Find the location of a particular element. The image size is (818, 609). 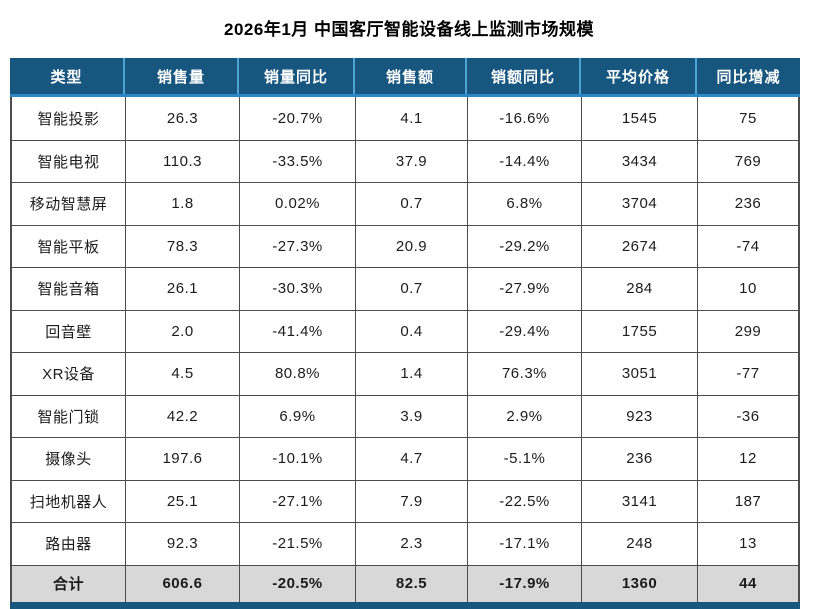

cell-volume-yoy: -30.3% is located at coordinates (297, 289).